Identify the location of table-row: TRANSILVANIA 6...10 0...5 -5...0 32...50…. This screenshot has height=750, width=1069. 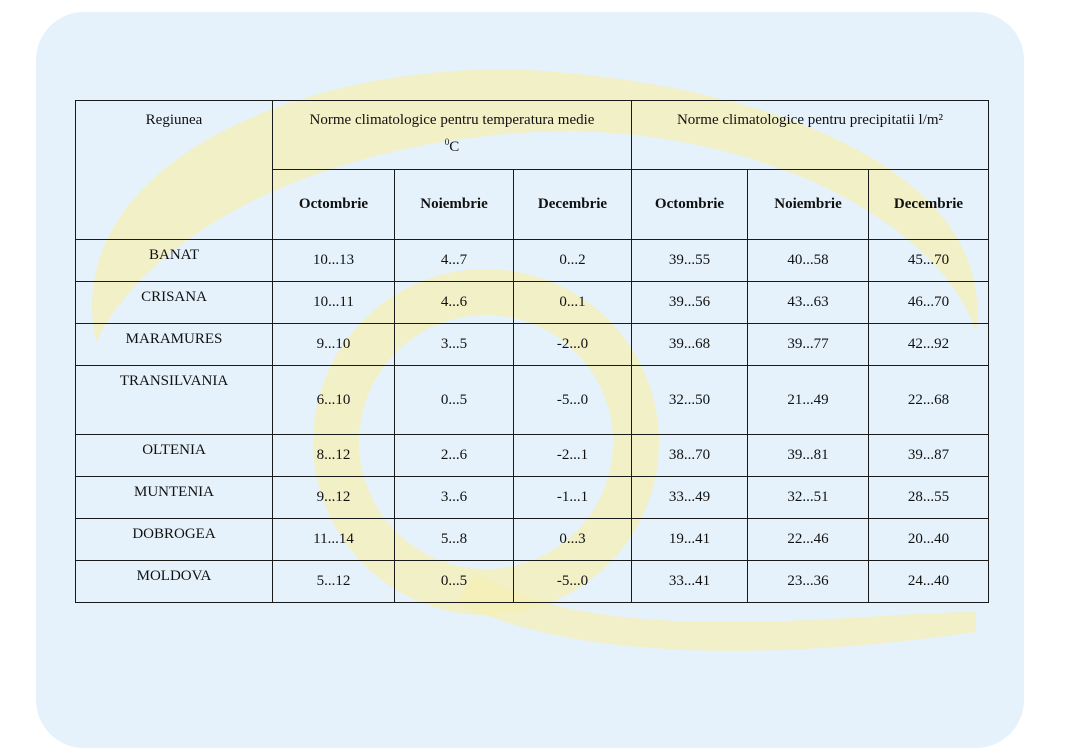
(532, 400).